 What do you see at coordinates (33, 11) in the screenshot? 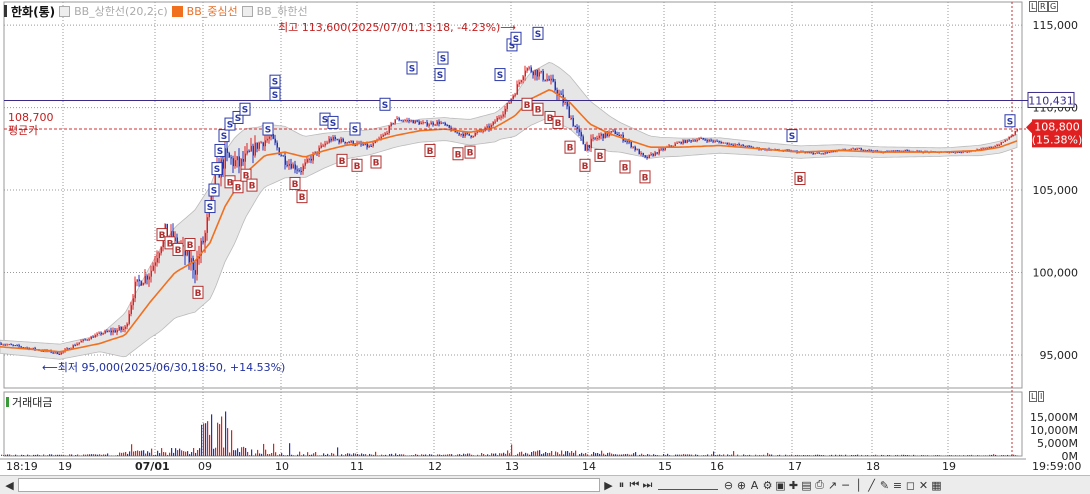
I see `stock-title: 한화(통)` at bounding box center [33, 11].